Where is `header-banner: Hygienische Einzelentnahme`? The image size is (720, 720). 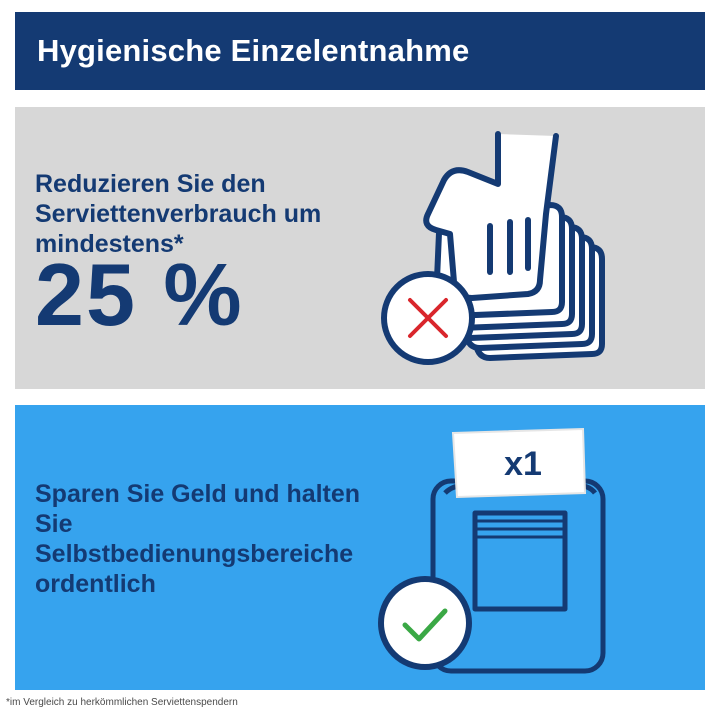
header-banner: Hygienische Einzelentnahme is located at coordinates (360, 51).